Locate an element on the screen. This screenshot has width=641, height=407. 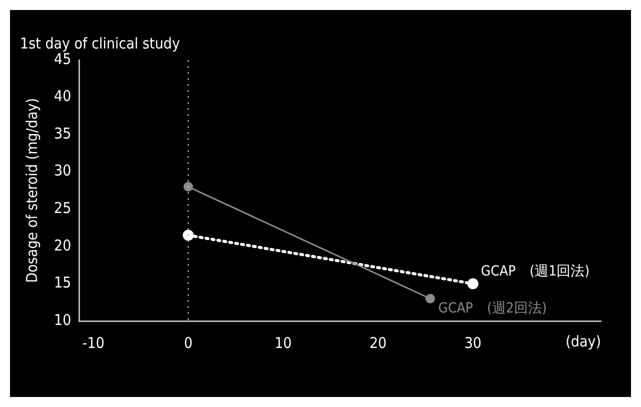
y-tick-label: 35 is located at coordinates (63, 133).